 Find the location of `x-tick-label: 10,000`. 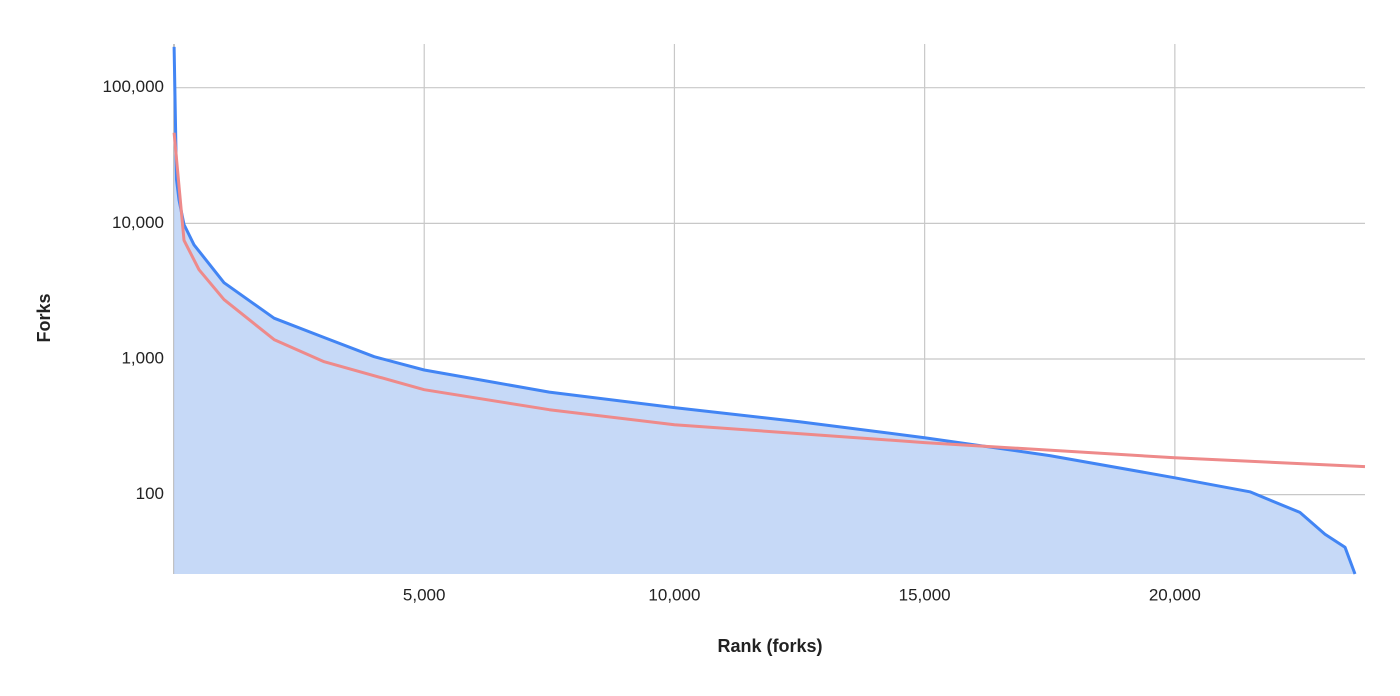

x-tick-label: 10,000 is located at coordinates (674, 594).